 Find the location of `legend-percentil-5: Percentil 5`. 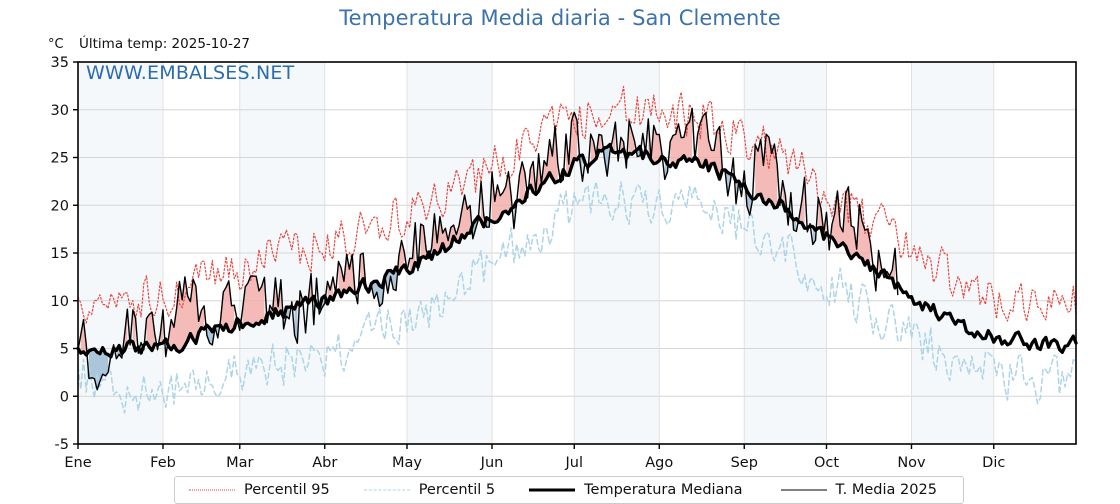

legend-percentil-5: Percentil 5 is located at coordinates (429, 490).